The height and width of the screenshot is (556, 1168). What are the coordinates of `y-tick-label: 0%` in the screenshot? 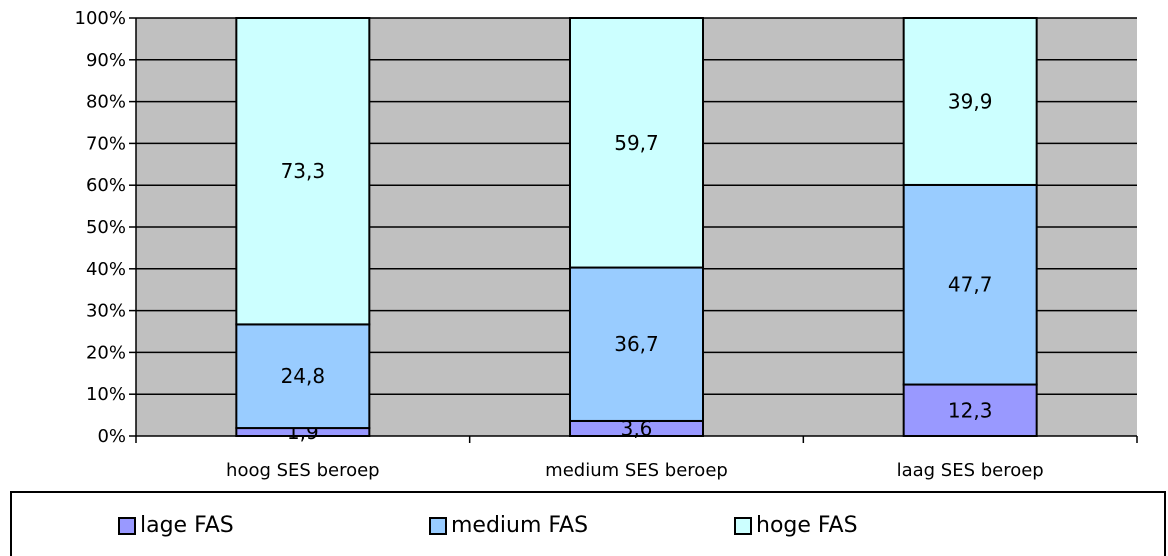 It's located at (111, 436).